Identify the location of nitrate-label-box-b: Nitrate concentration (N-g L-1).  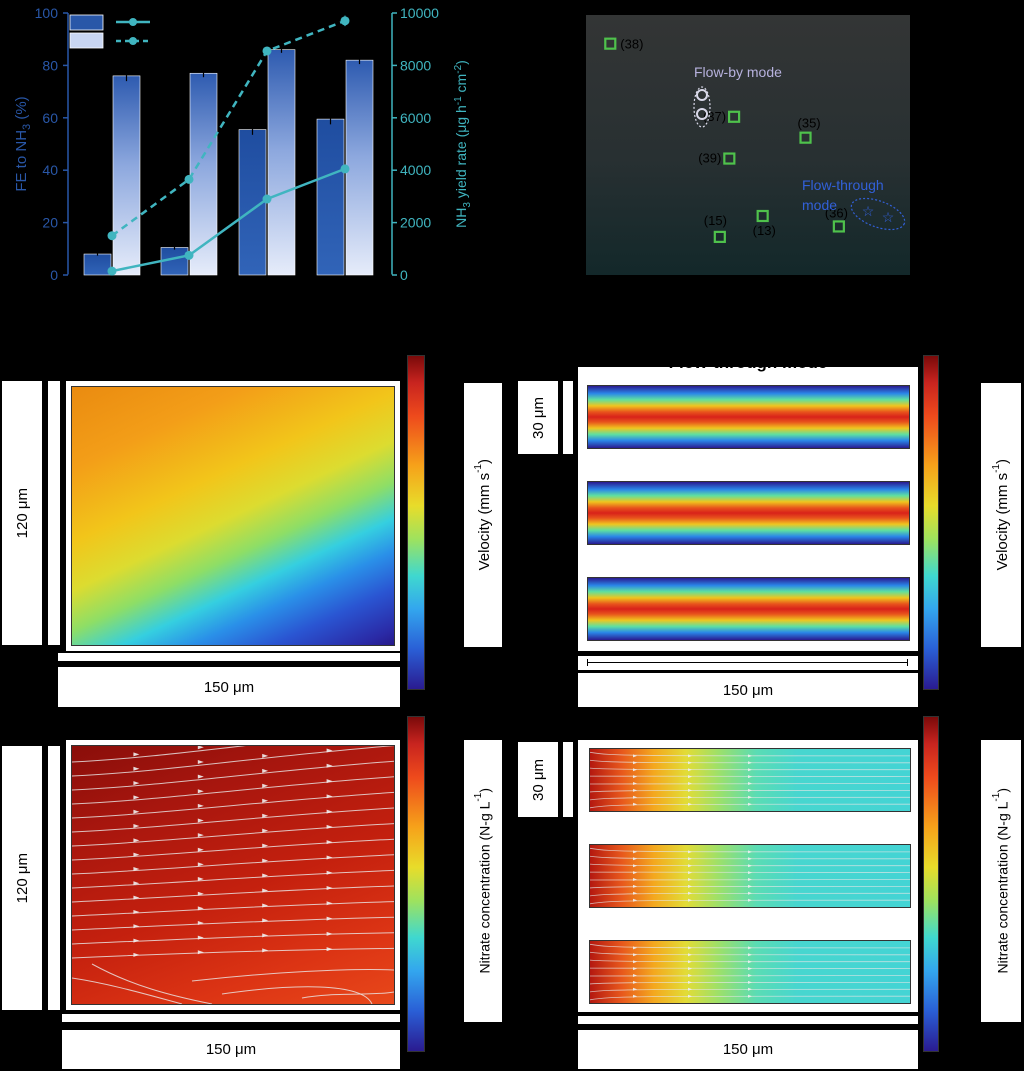
(1001, 881).